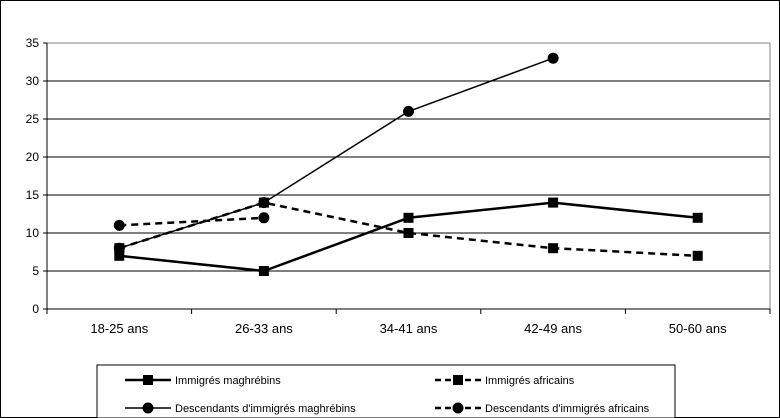 This screenshot has height=418, width=780. Describe the element at coordinates (35, 309) in the screenshot. I see `y-tick-label-0: 0` at that location.